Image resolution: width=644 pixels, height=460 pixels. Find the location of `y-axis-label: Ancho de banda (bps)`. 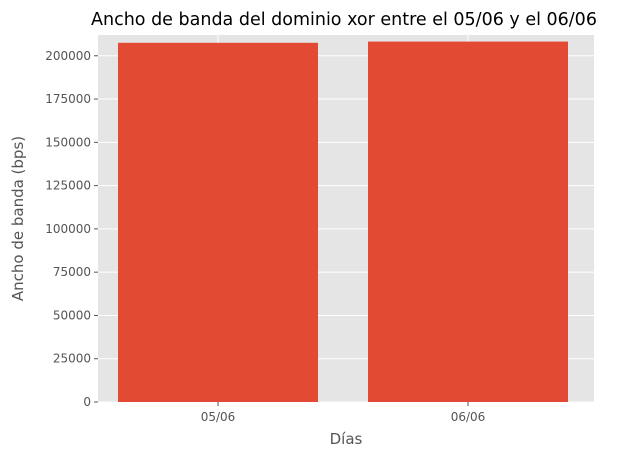

y-axis-label: Ancho de banda (bps) is located at coordinates (18, 218).